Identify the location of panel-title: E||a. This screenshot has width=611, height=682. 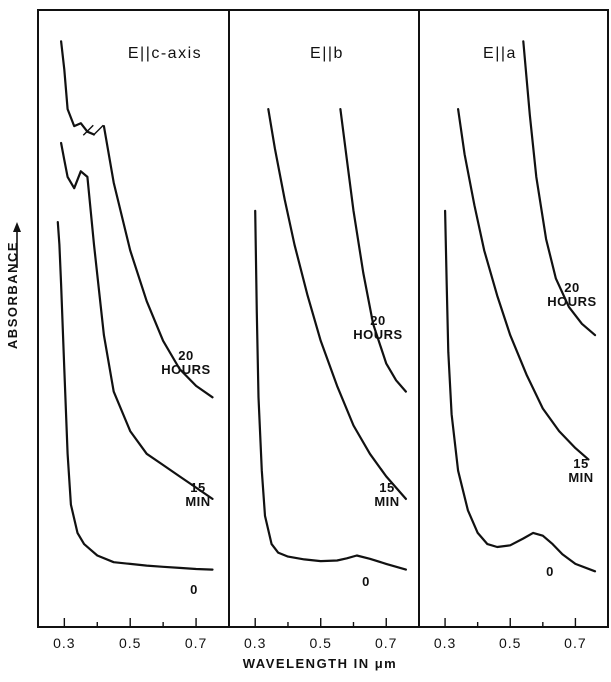
(500, 53).